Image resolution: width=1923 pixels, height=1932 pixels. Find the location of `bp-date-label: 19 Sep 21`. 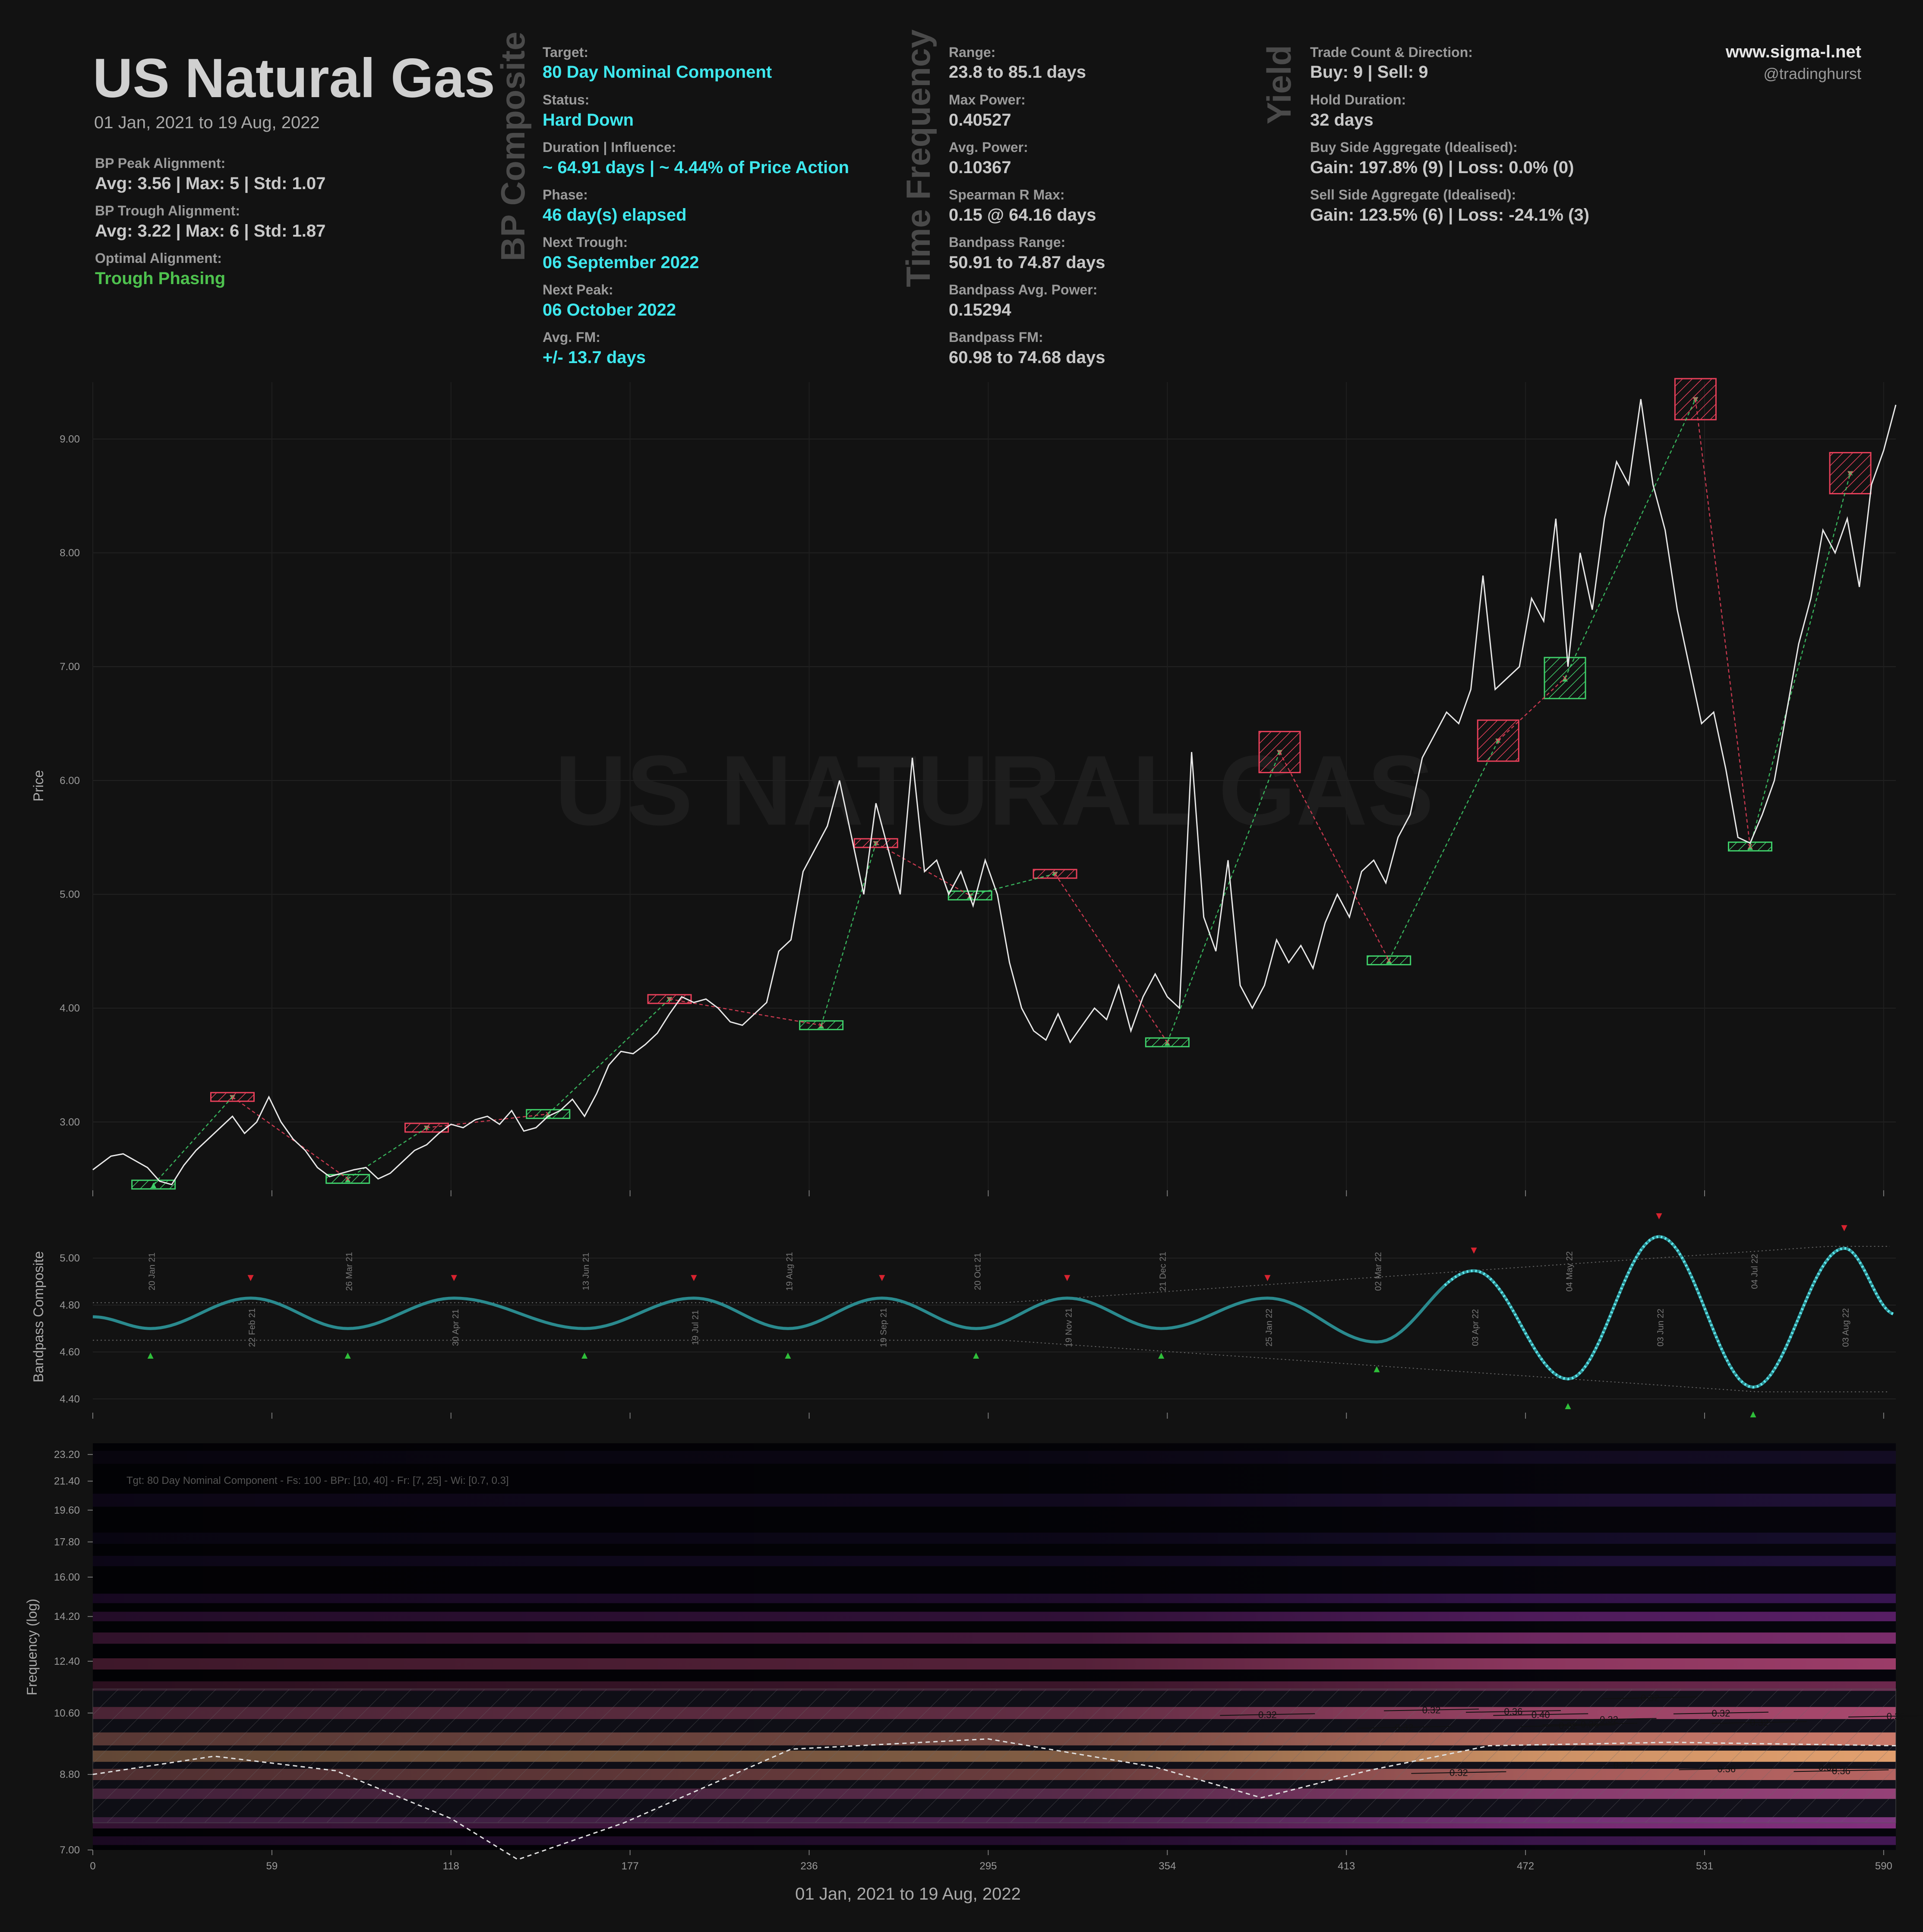

bp-date-label: 19 Sep 21 is located at coordinates (884, 1327).